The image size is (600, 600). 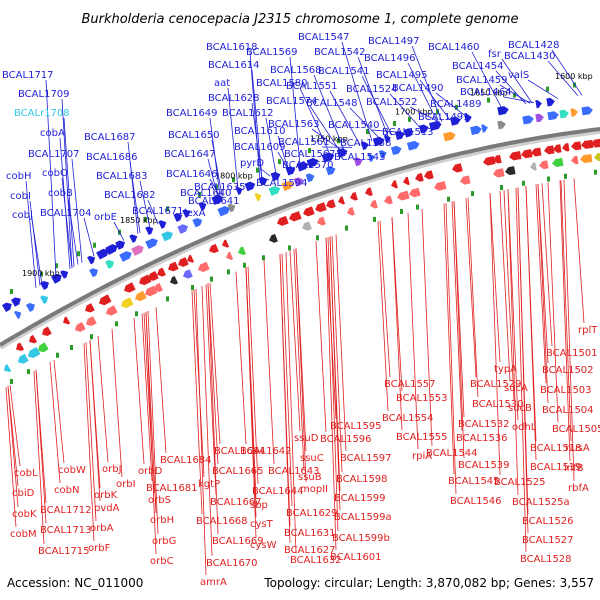 I want to click on gene-label: BCAL1544, so click(x=452, y=453).